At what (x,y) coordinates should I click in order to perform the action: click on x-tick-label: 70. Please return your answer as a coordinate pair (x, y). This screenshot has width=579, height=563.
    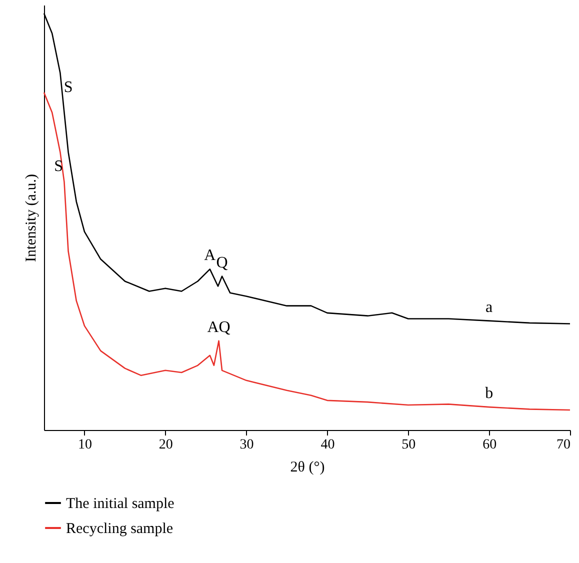
    Looking at the image, I should click on (563, 445).